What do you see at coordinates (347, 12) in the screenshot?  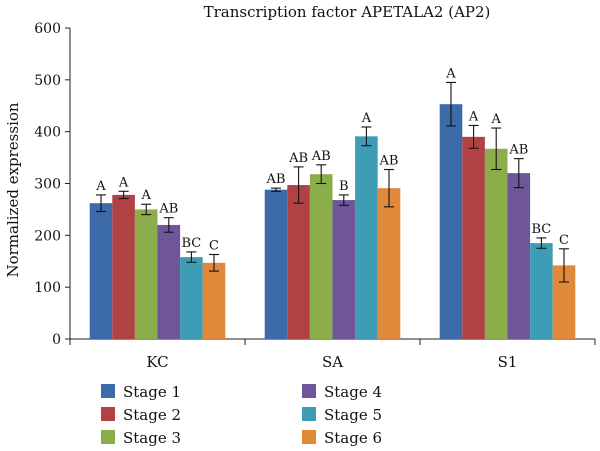 I see `chart-title: Transcription factor APETALA2 (AP2)` at bounding box center [347, 12].